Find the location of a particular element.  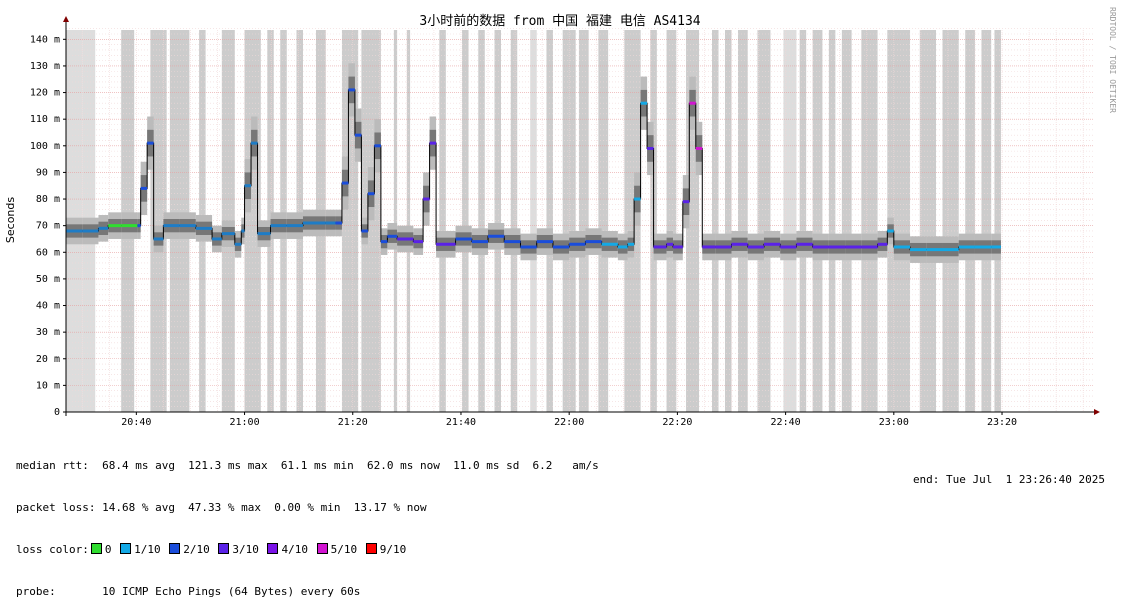

y-axis-arrow is located at coordinates (66, 19).